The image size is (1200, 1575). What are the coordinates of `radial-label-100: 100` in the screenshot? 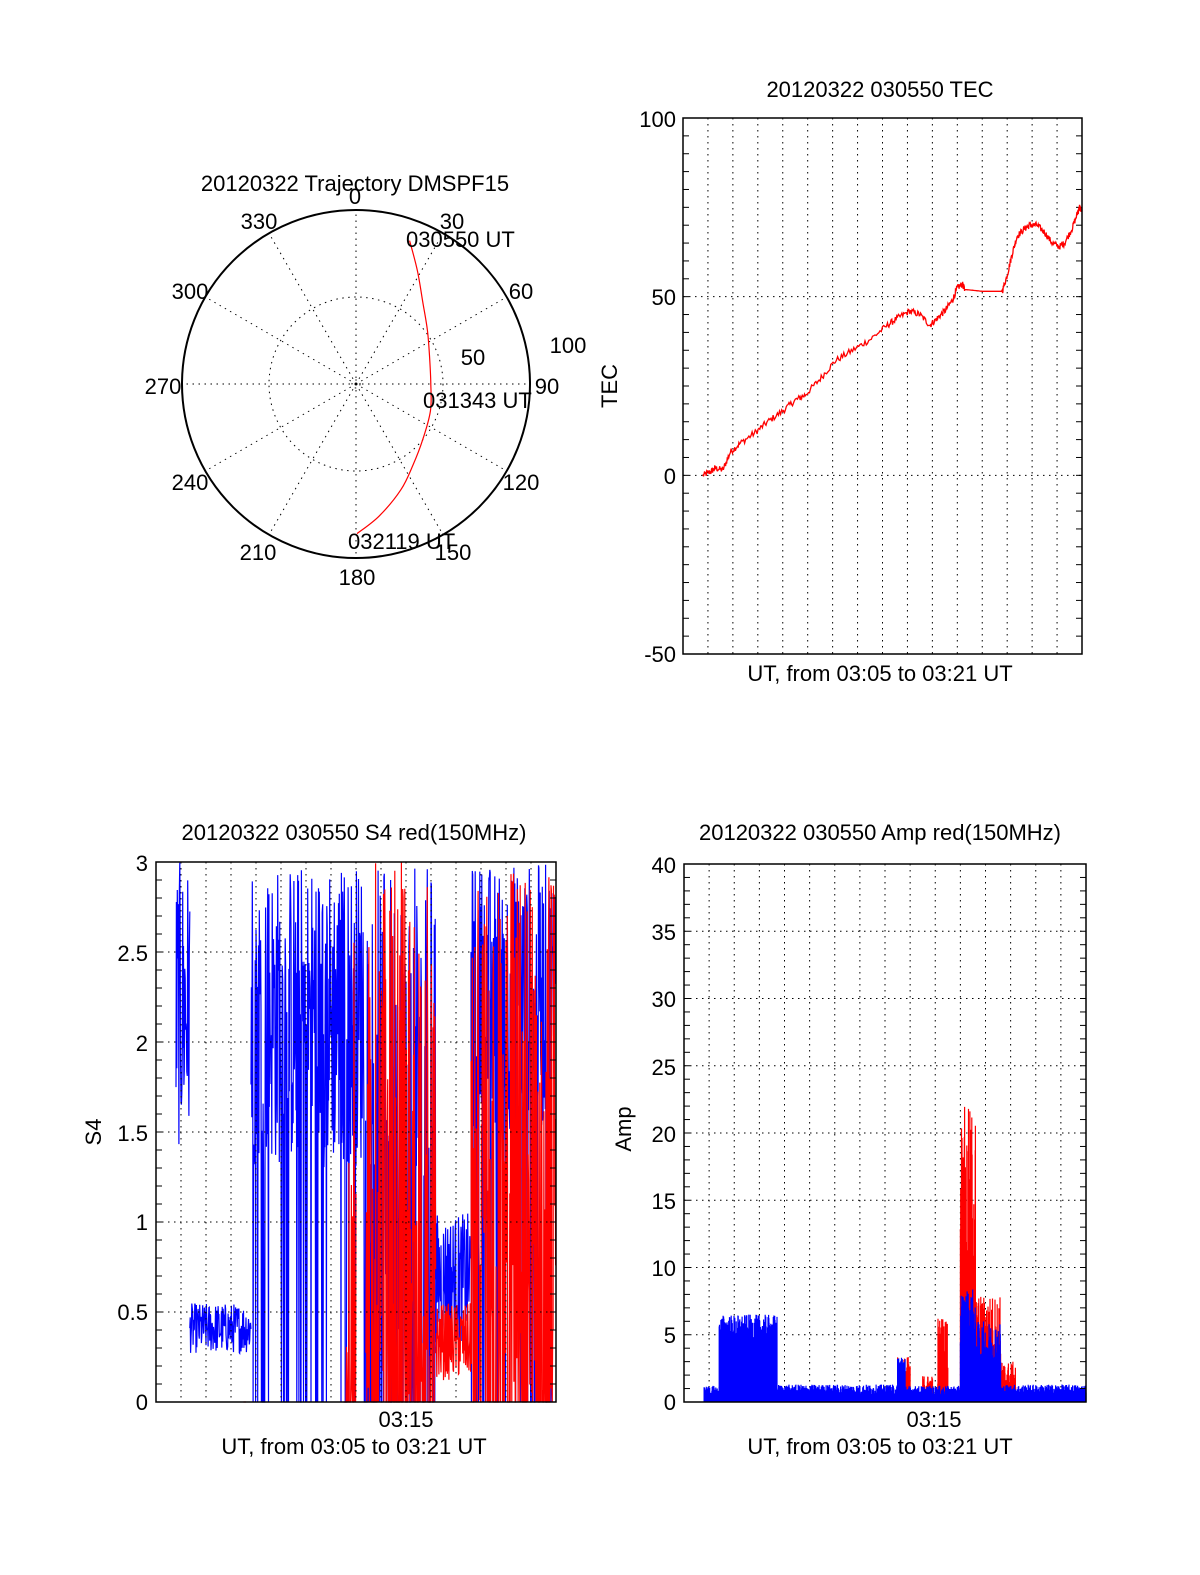 It's located at (568, 345).